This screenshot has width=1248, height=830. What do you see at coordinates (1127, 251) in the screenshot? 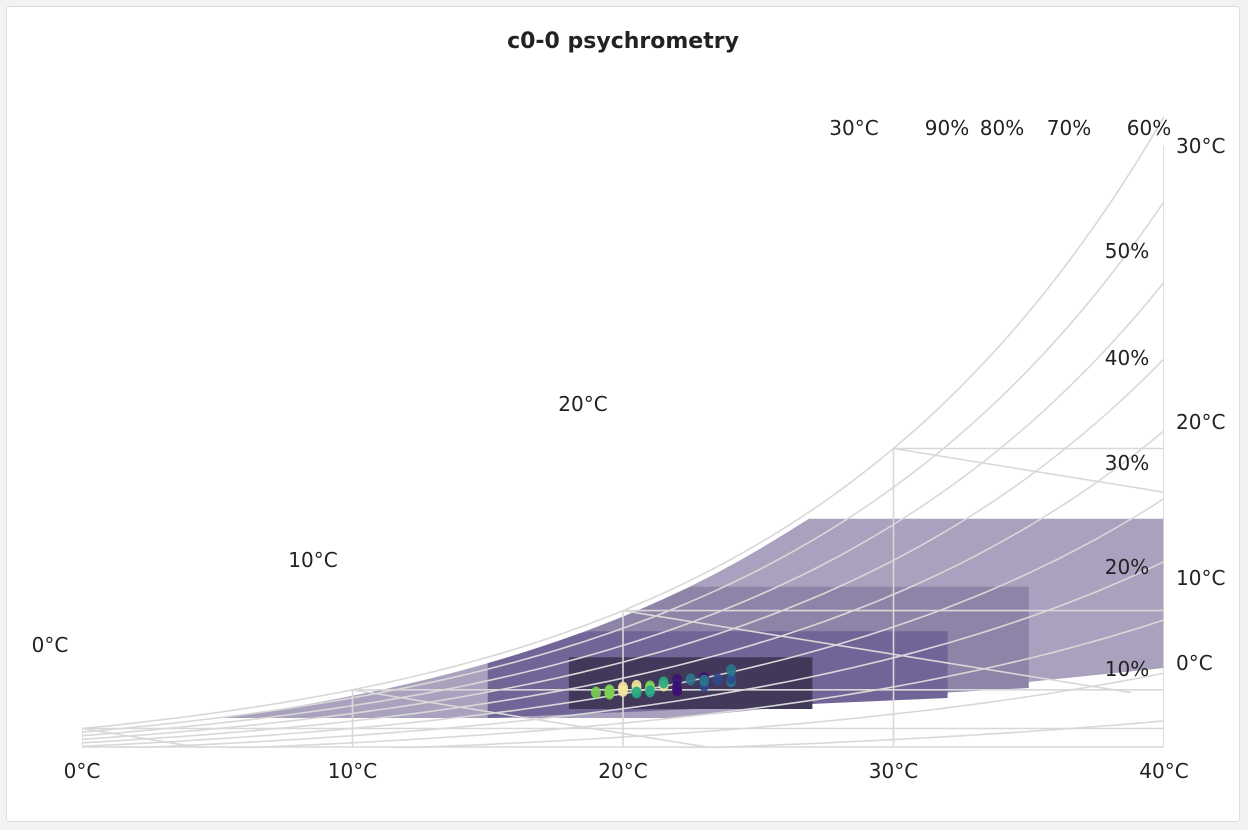
I see `rh-label: 50%` at bounding box center [1127, 251].